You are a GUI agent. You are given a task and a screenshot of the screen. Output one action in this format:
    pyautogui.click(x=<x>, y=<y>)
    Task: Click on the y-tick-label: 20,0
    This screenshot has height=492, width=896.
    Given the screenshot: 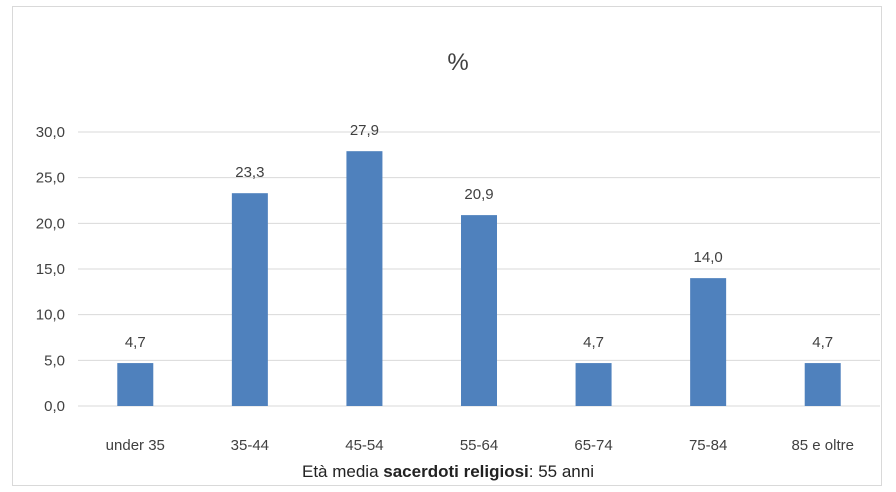 What is the action you would take?
    pyautogui.click(x=50, y=223)
    